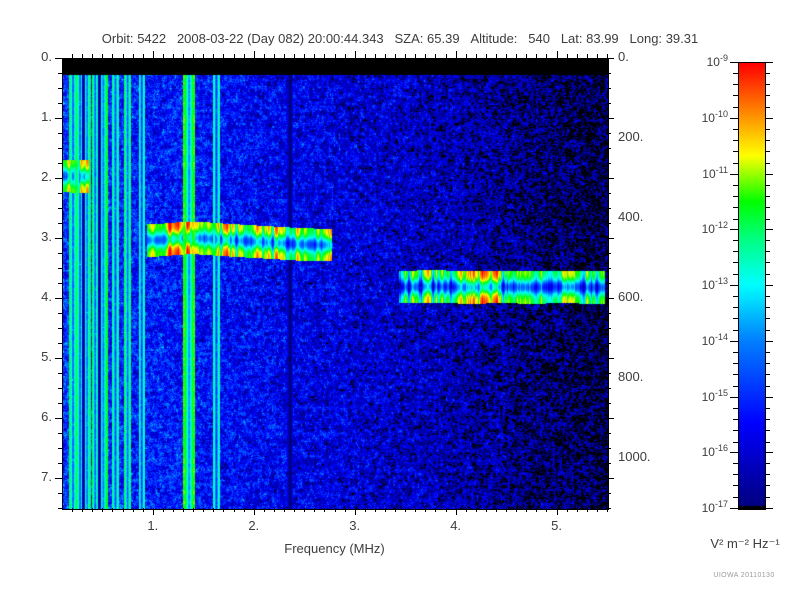 The width and height of the screenshot is (800, 600). What do you see at coordinates (646, 38) in the screenshot?
I see `long-label: Long:` at bounding box center [646, 38].